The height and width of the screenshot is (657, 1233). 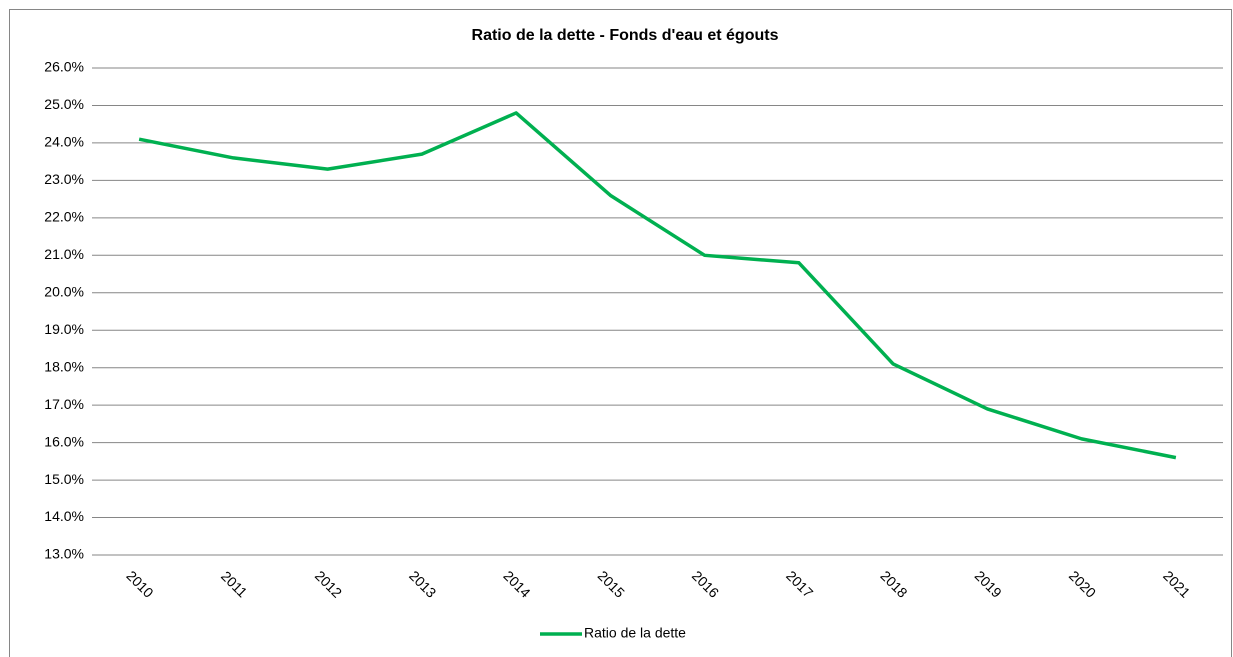 What do you see at coordinates (799, 583) in the screenshot?
I see `x-tick-label: 2017` at bounding box center [799, 583].